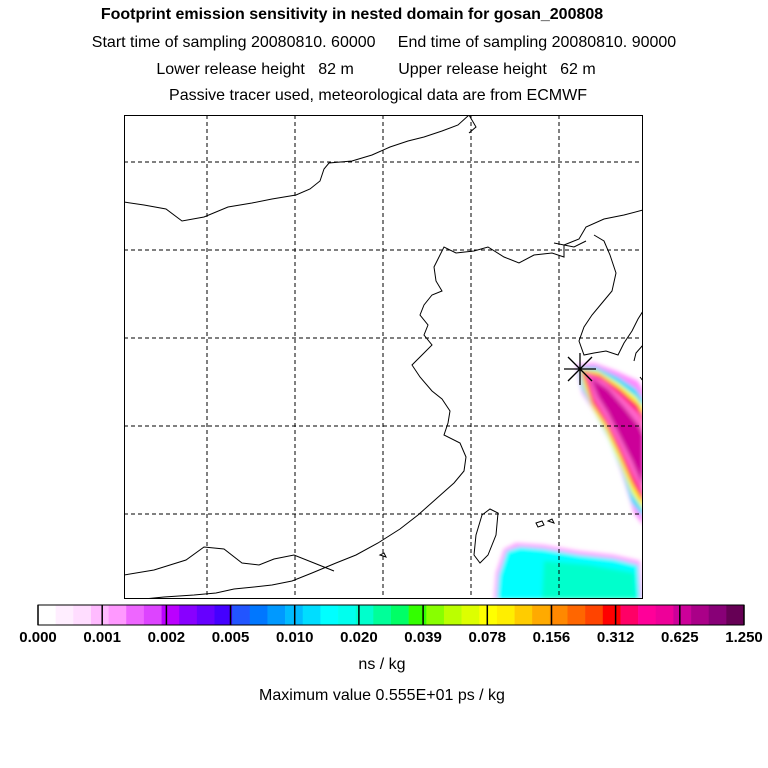  What do you see at coordinates (609, 444) in the screenshot?
I see `sensitivity-plume-east` at bounding box center [609, 444].